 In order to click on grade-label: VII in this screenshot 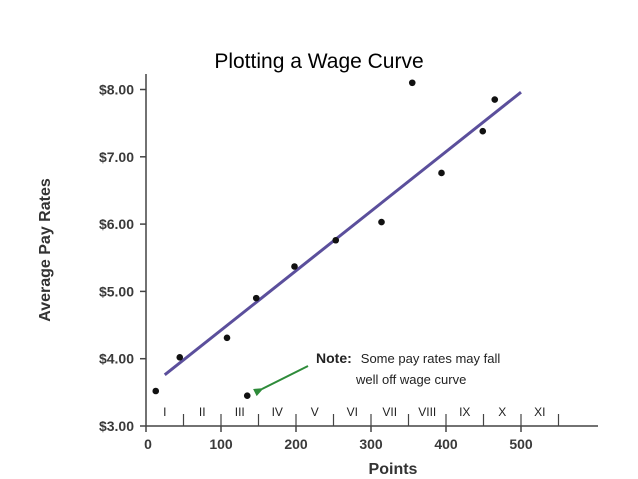, I will do `click(389, 412)`.